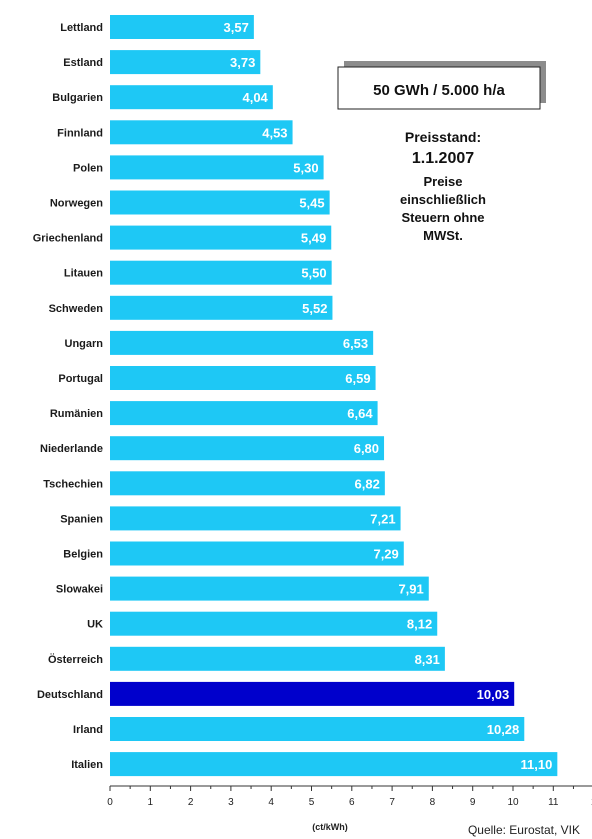 The image size is (592, 839). Describe the element at coordinates (244, 413) in the screenshot. I see `bar-rumanien` at that location.